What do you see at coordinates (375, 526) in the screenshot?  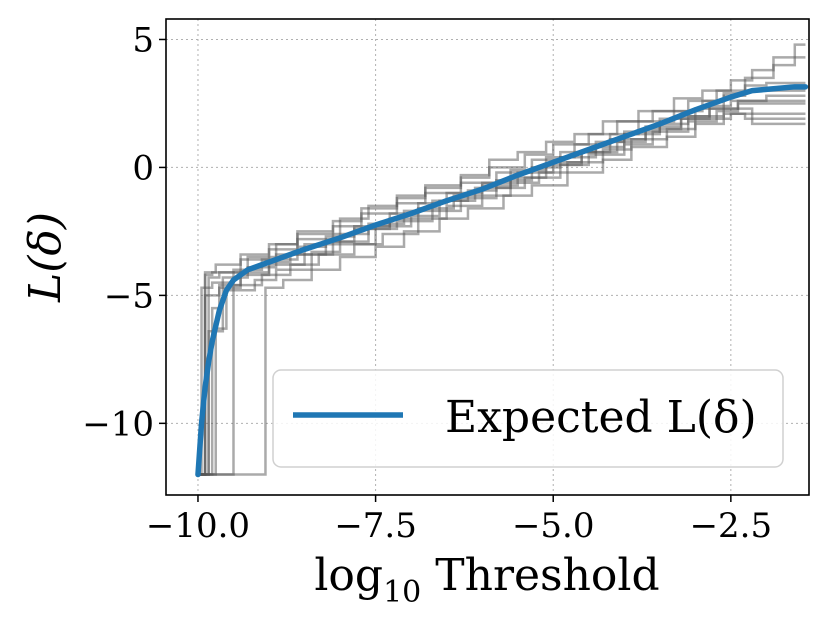 I see `x-tick-label: −7.5` at bounding box center [375, 526].